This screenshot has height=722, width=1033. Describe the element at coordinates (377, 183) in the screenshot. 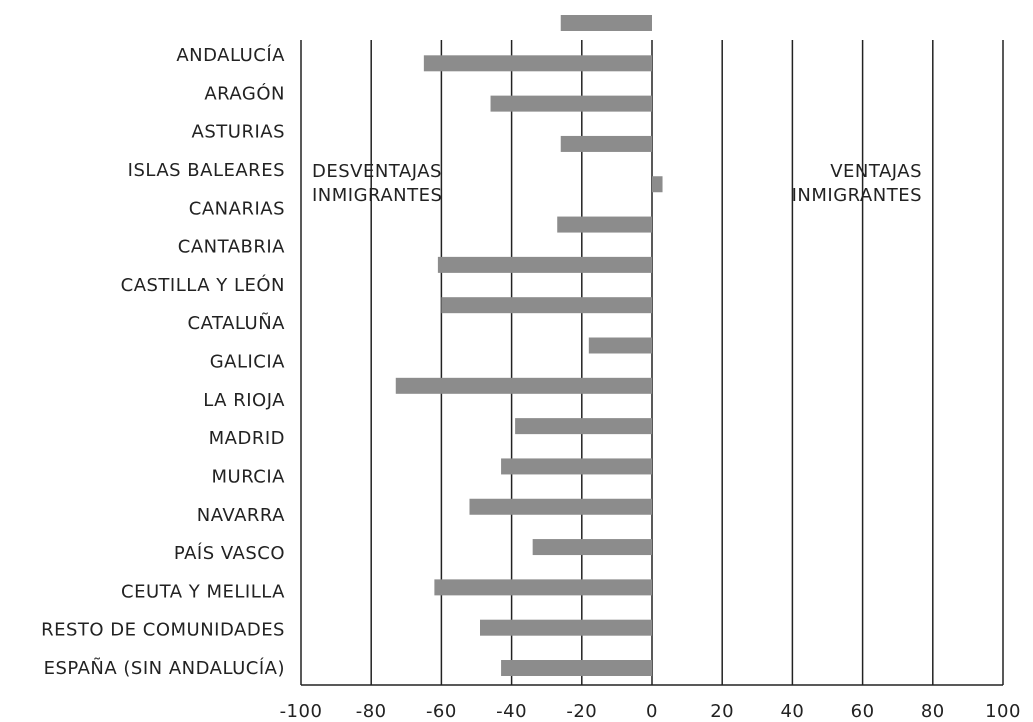

I see `annotation: DESVENTAJAS INMIGRANTES` at that location.